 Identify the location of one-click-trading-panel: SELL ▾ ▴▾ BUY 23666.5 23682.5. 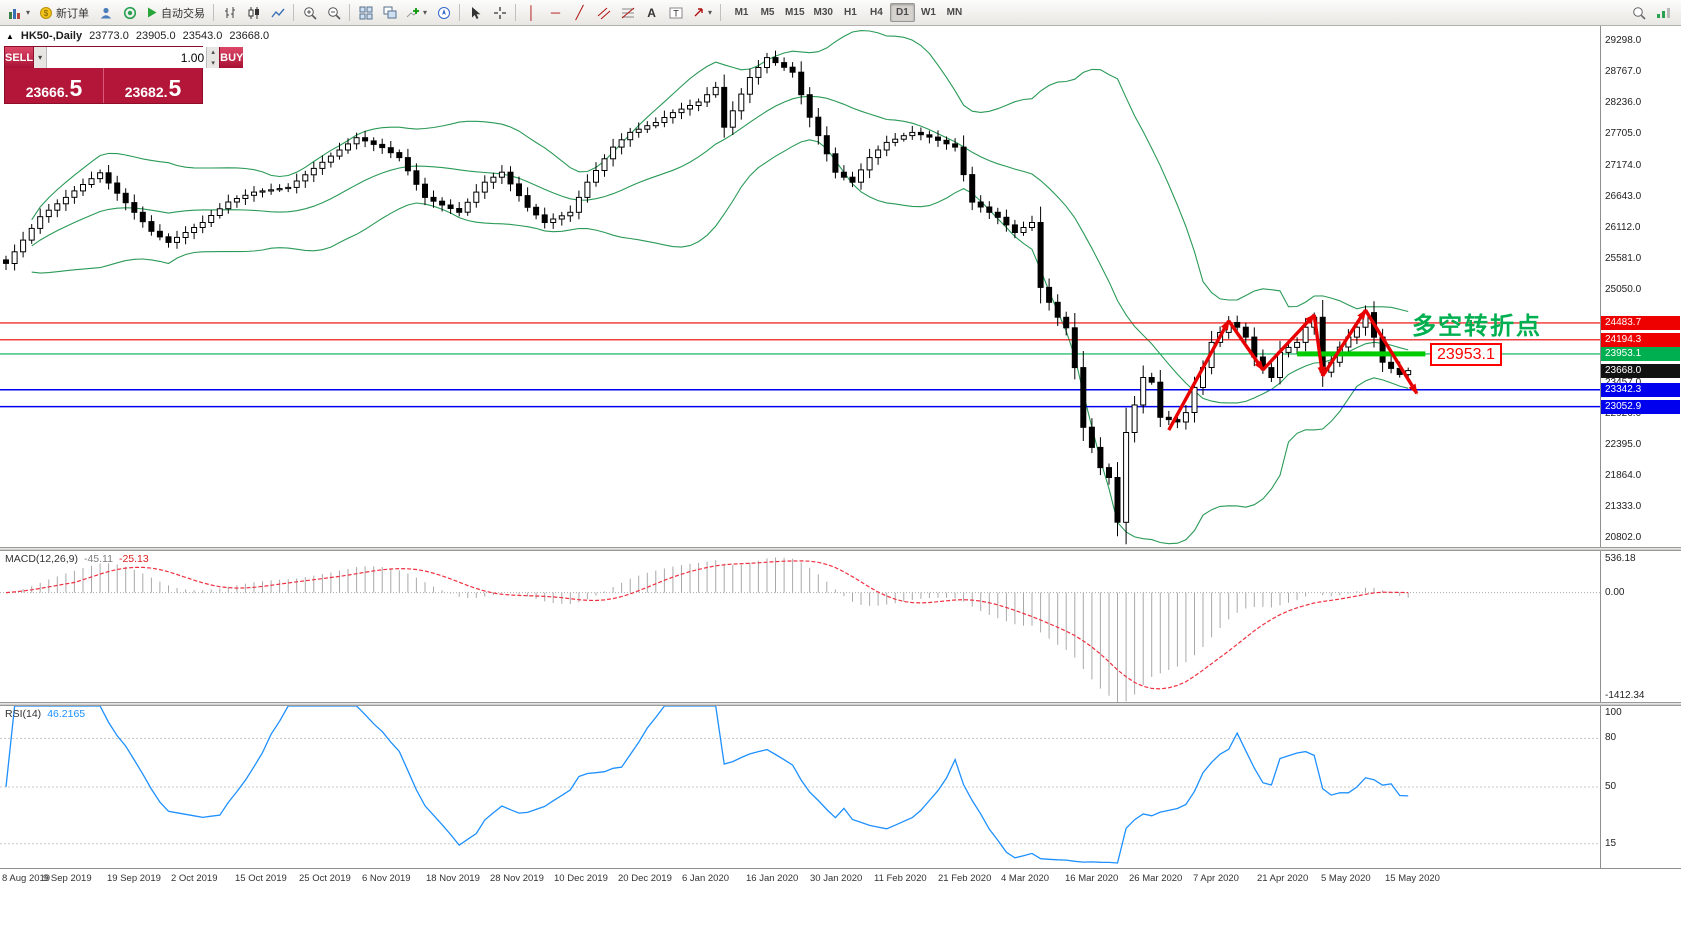
(124, 75).